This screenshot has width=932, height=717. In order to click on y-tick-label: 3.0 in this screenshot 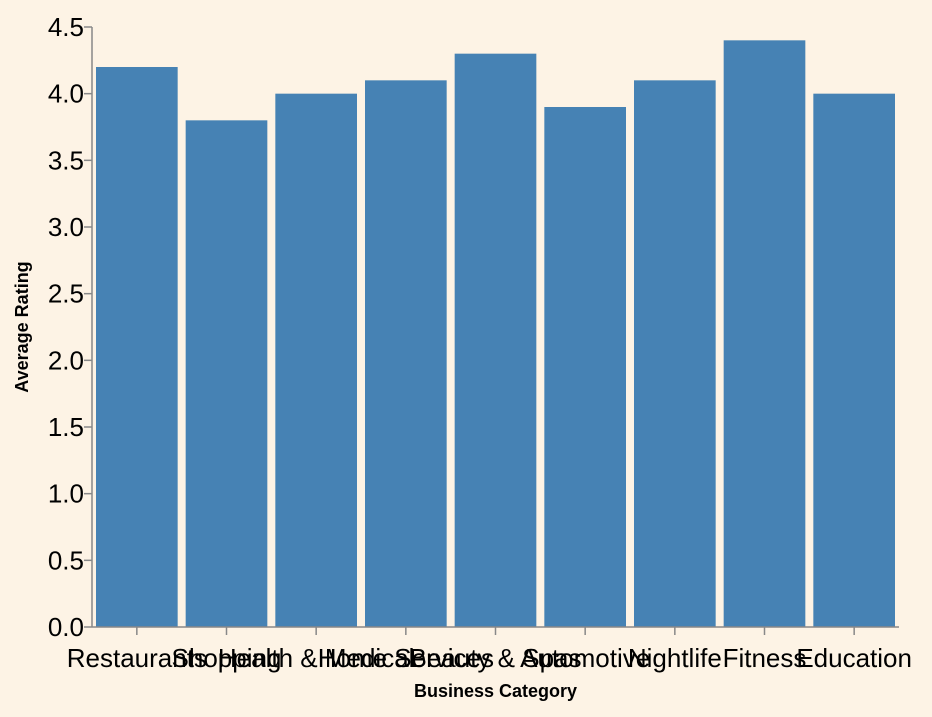, I will do `click(66, 227)`.